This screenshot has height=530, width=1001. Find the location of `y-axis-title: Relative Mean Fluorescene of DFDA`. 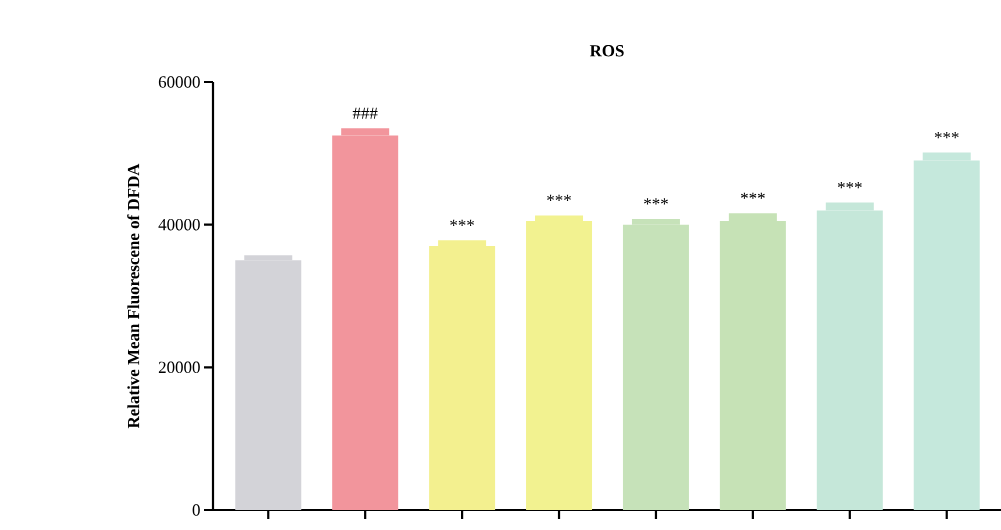

y-axis-title: Relative Mean Fluorescene of DFDA is located at coordinates (133, 296).